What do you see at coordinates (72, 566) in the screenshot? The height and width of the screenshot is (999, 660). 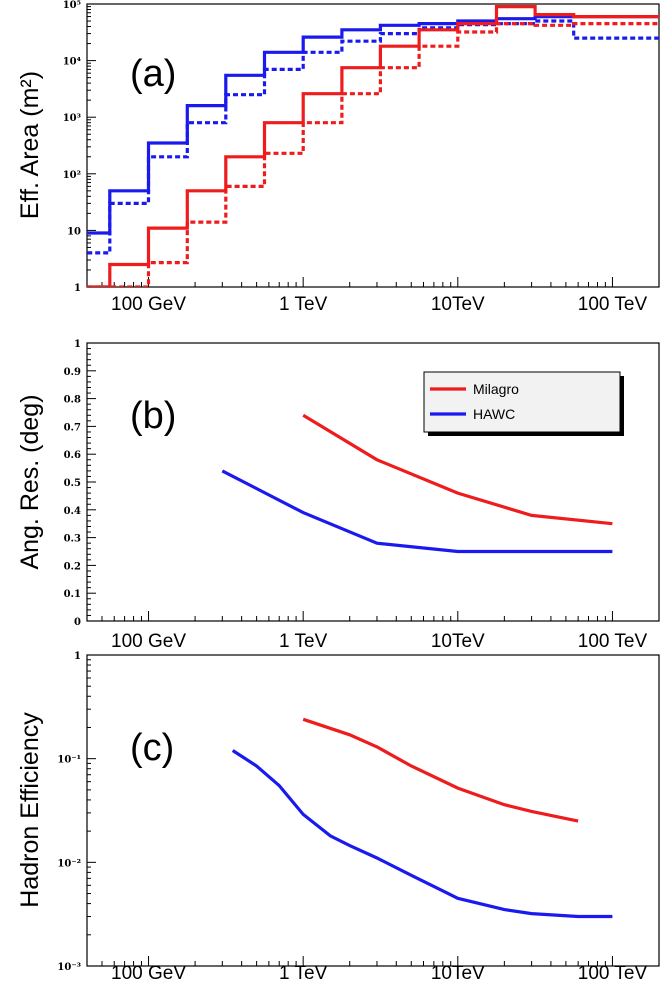 I see `y-tick-label: 0.2` at bounding box center [72, 566].